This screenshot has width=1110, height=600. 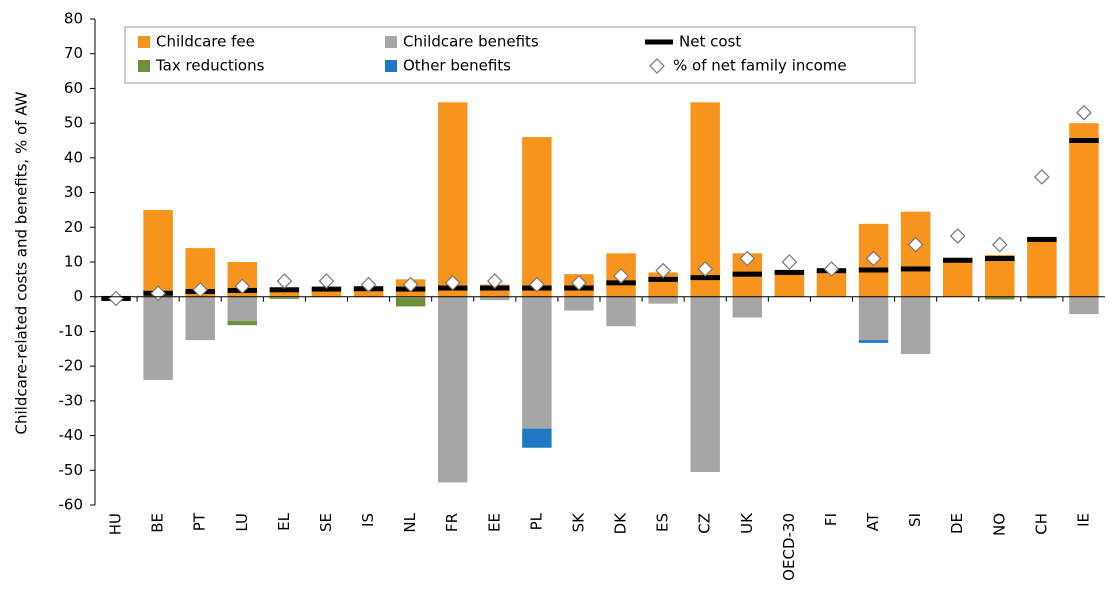 What do you see at coordinates (1041, 524) in the screenshot?
I see `x-tick-label: CH` at bounding box center [1041, 524].